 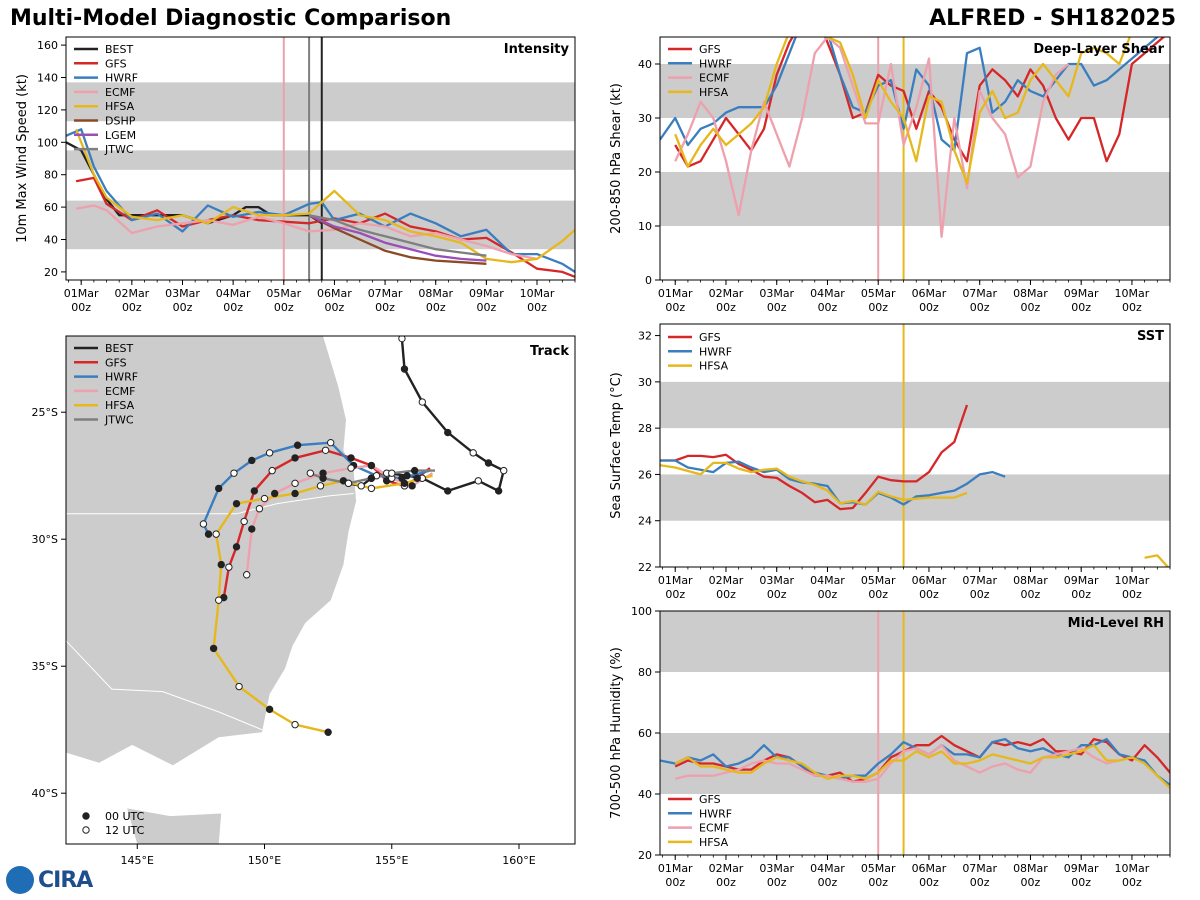 What do you see at coordinates (776, 868) in the screenshot?
I see `x-tick-label-date: 03Mar` at bounding box center [776, 868].